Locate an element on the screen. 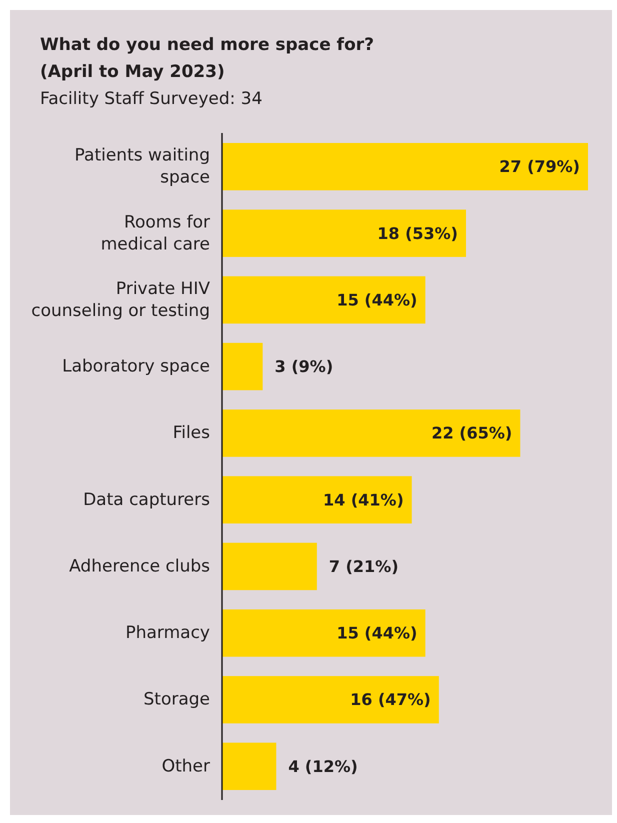  y-tick-label: Data capturers is located at coordinates (146, 500).